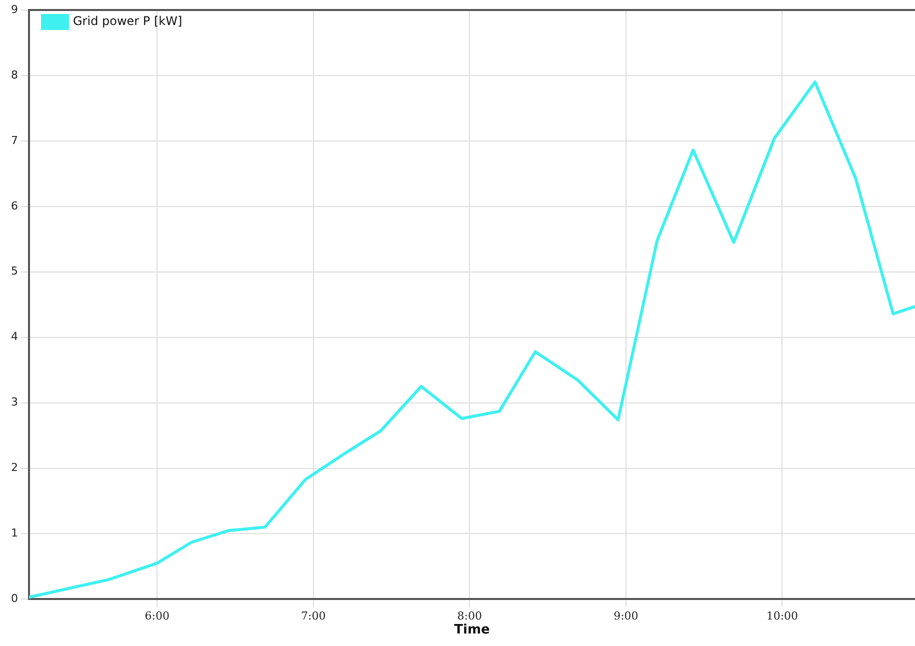  What do you see at coordinates (782, 616) in the screenshot?
I see `x-tick-label: 10:00` at bounding box center [782, 616].